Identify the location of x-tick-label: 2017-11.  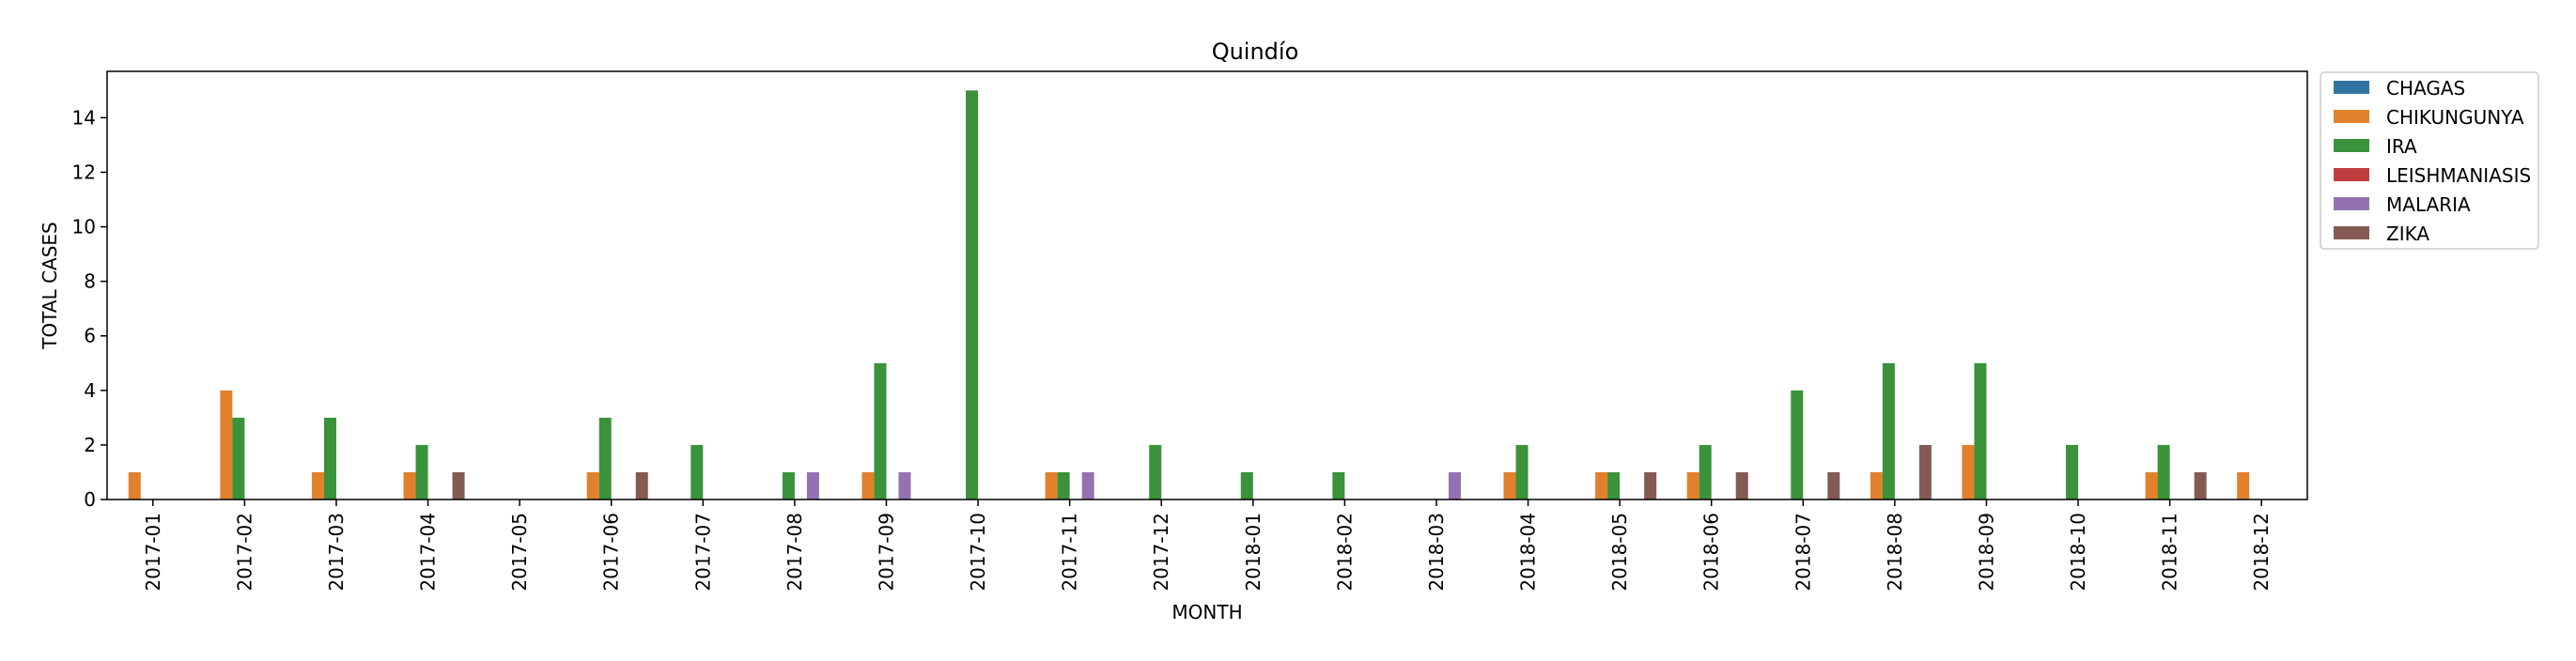
(1070, 553).